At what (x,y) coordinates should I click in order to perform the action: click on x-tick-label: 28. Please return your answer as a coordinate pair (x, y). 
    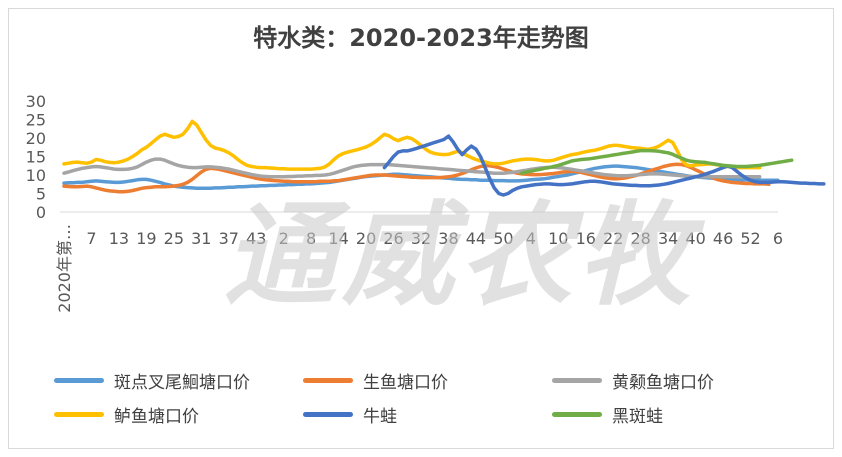
    Looking at the image, I should click on (641, 238).